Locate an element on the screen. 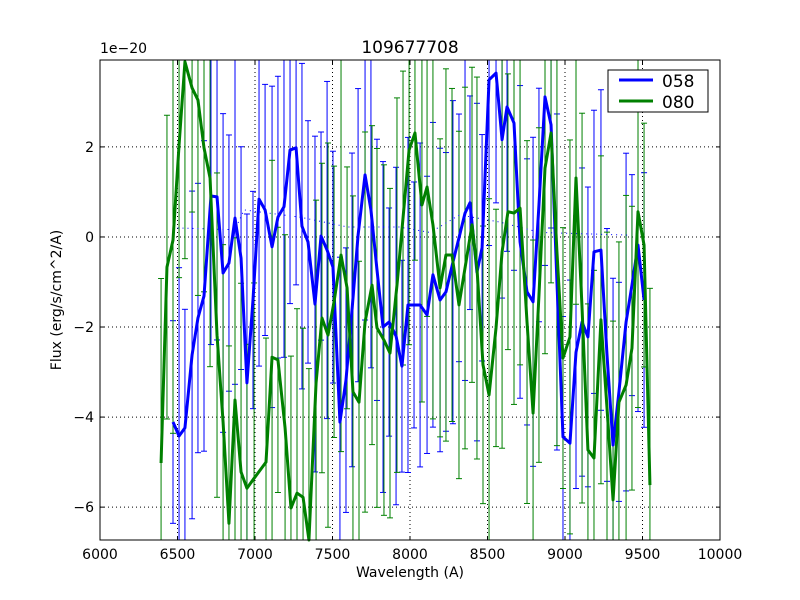 The height and width of the screenshot is (600, 800). model-dotted-line is located at coordinates (404, 222).